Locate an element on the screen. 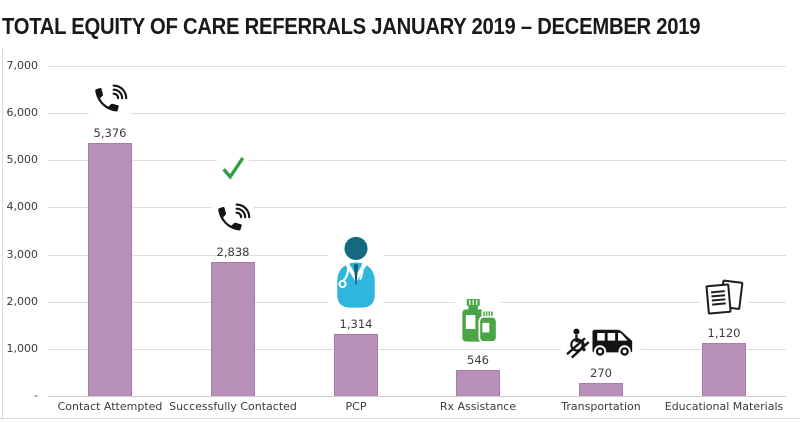 This screenshot has width=800, height=422. bar-pcp is located at coordinates (356, 365).